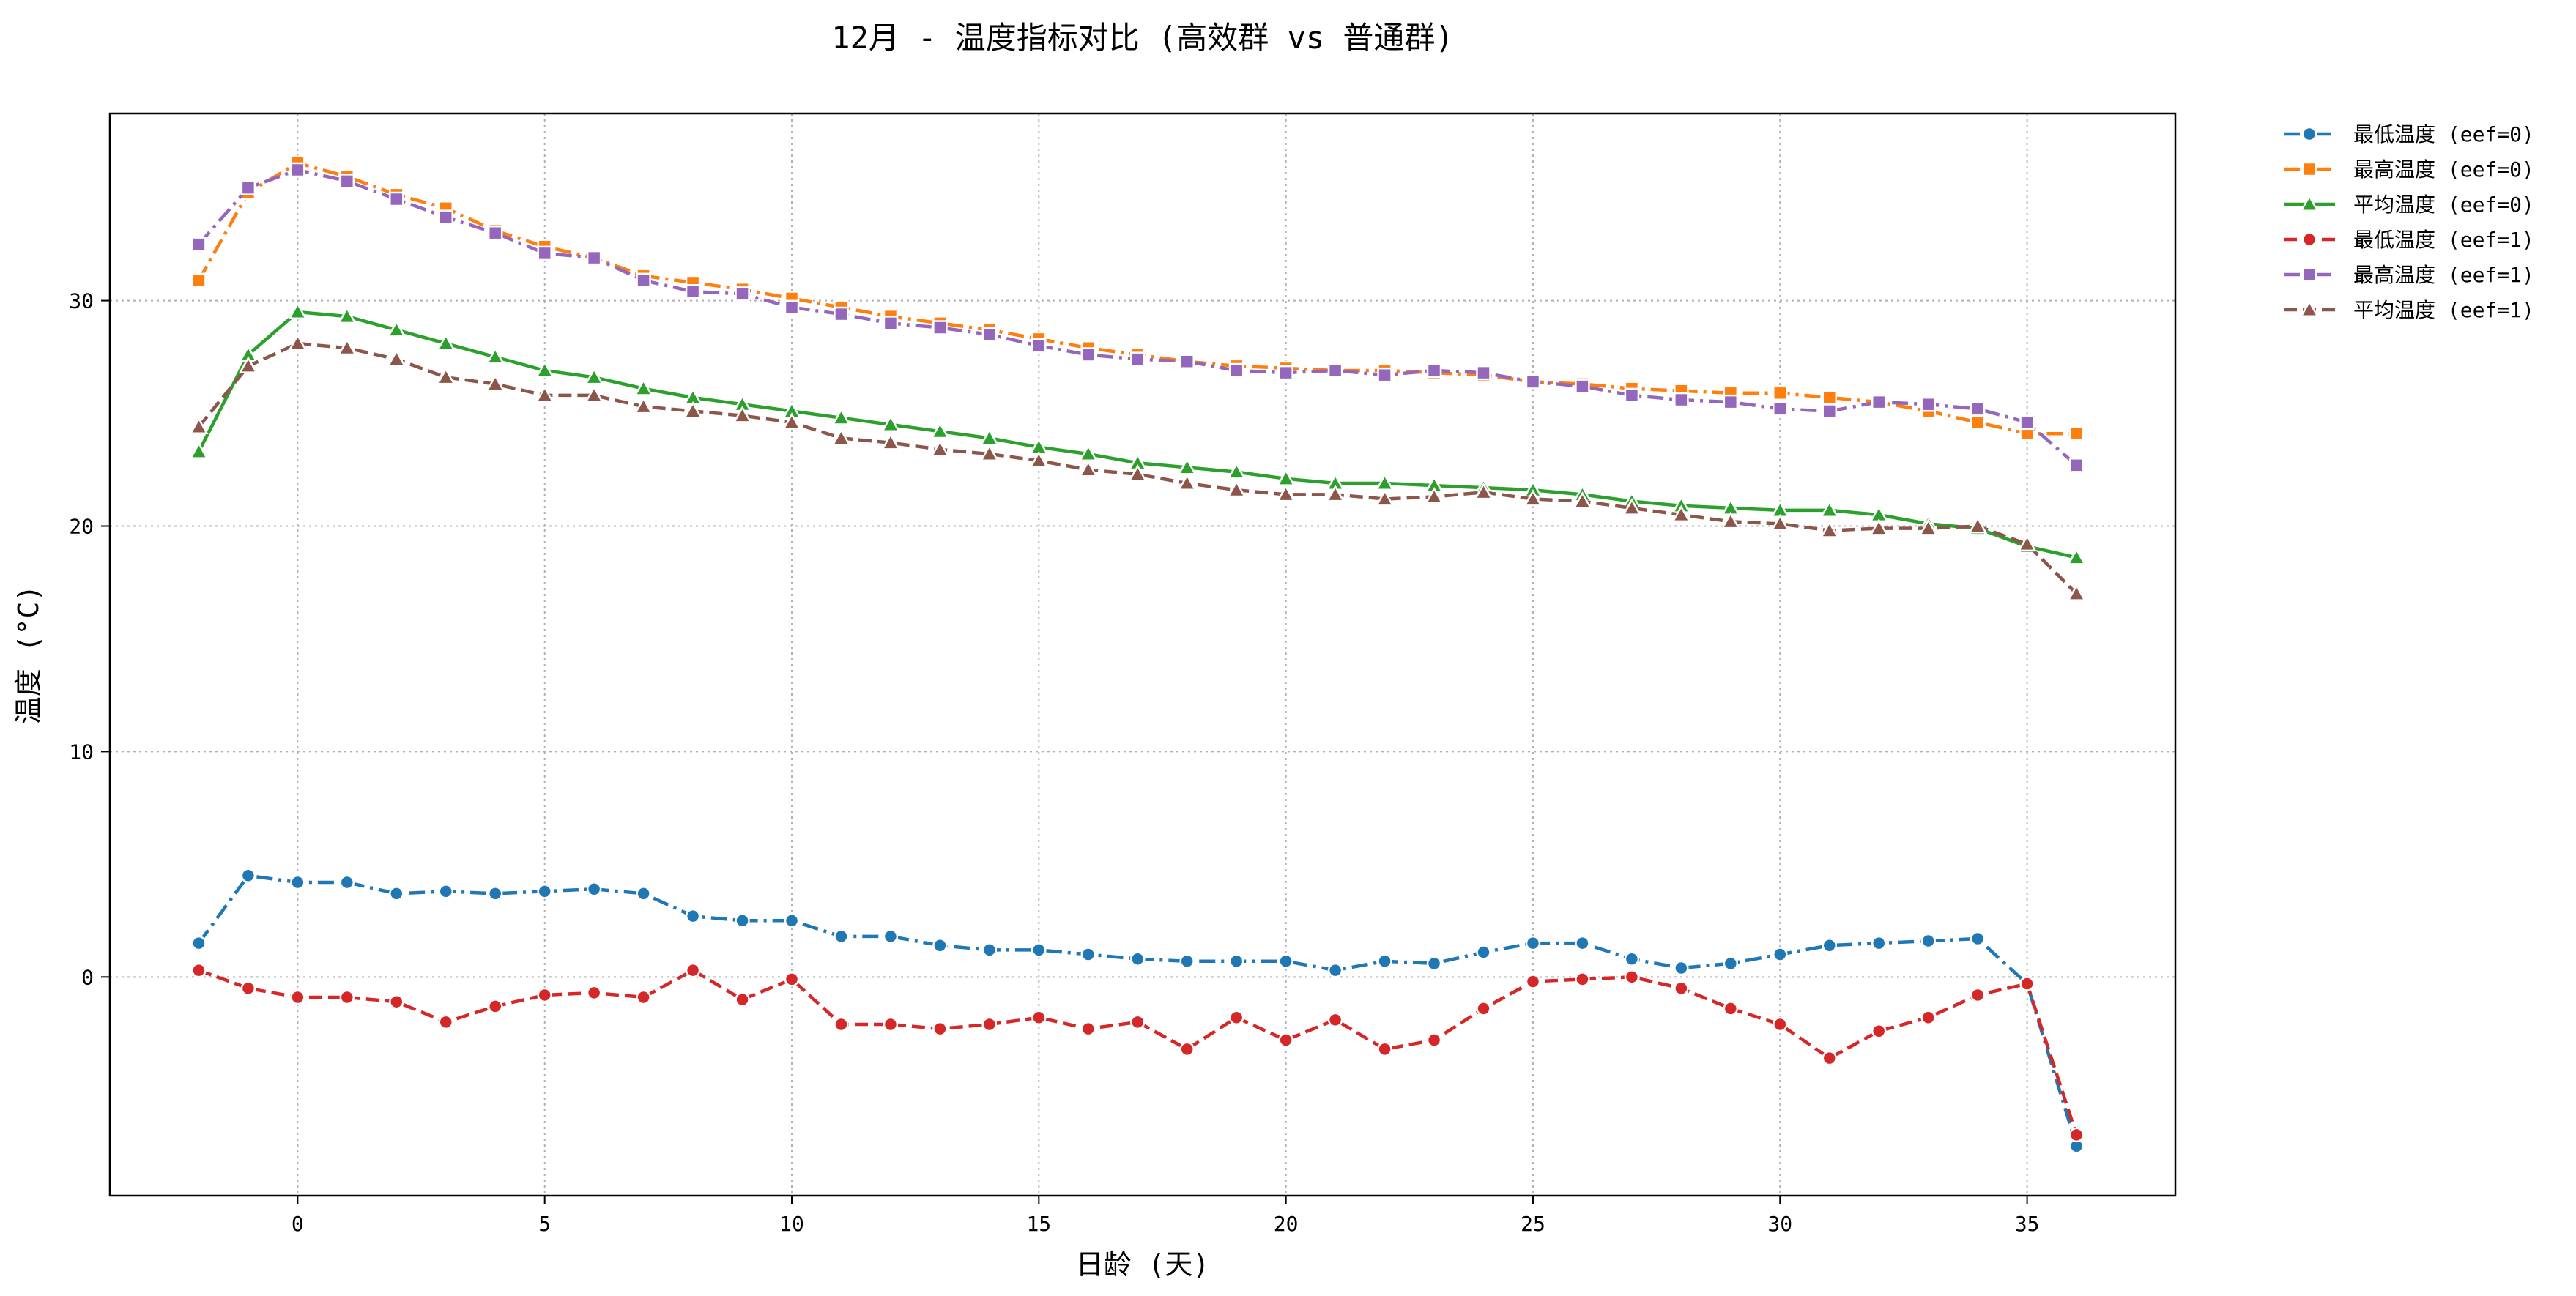 Image resolution: width=2576 pixels, height=1296 pixels. I want to click on x-tick-label: 5, so click(544, 1224).